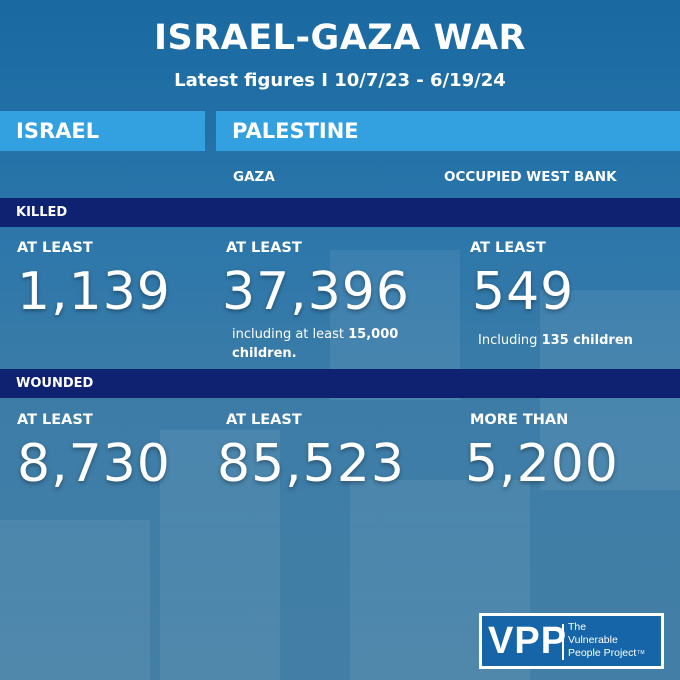 This screenshot has height=680, width=680. I want to click on vpp-logo-wordmark: The Vulnerable People ProjectTM, so click(606, 640).